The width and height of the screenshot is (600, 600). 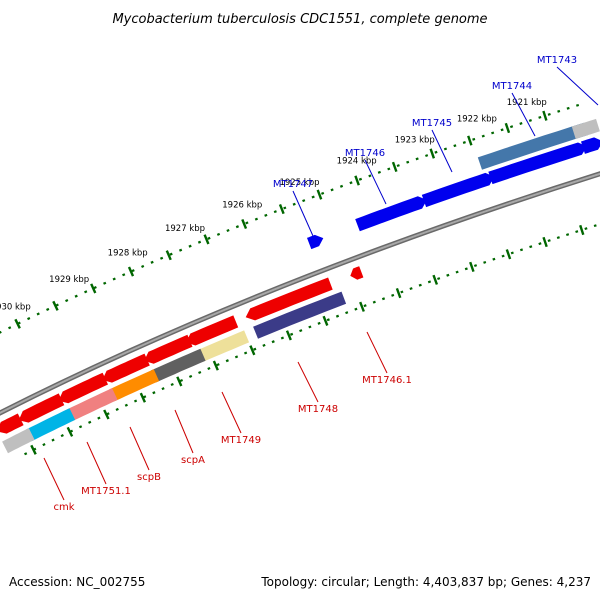 What do you see at coordinates (523, 114) in the screenshot?
I see `leader-line-mt1744` at bounding box center [523, 114].